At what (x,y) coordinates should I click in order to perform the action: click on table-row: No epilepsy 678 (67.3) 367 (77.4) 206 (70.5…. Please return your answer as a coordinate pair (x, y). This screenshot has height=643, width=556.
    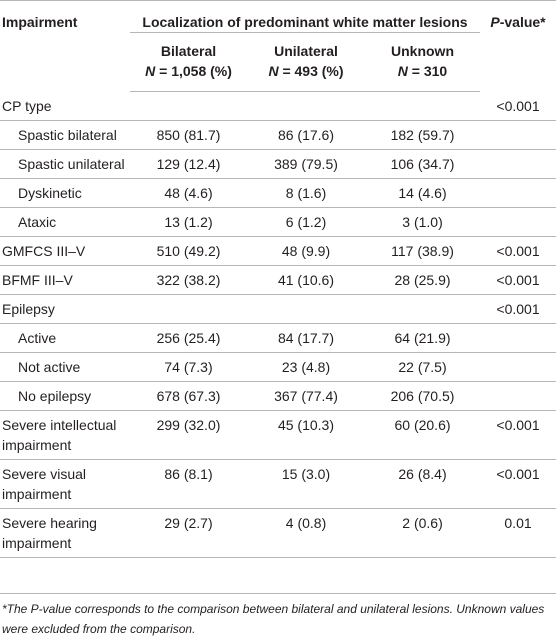
    Looking at the image, I should click on (278, 396).